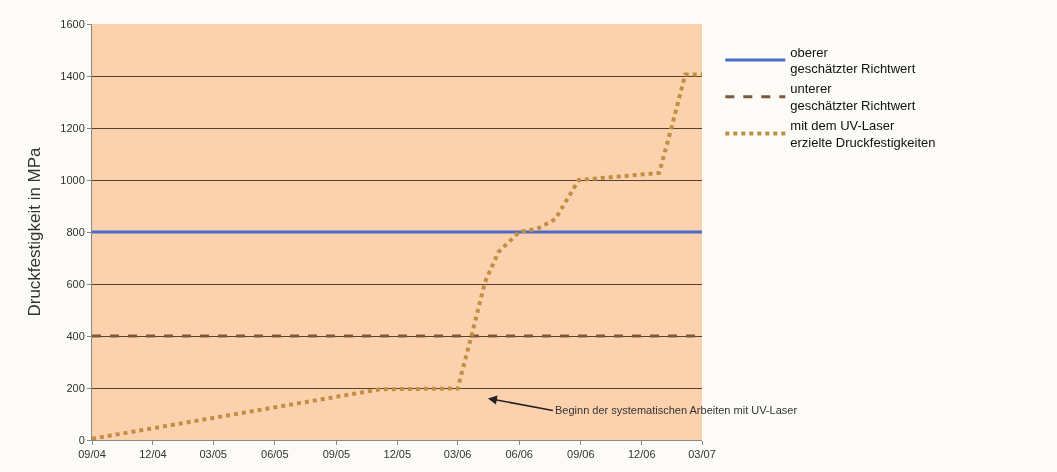 The image size is (1057, 472). Describe the element at coordinates (92, 454) in the screenshot. I see `x-tick-label: 09/04` at that location.